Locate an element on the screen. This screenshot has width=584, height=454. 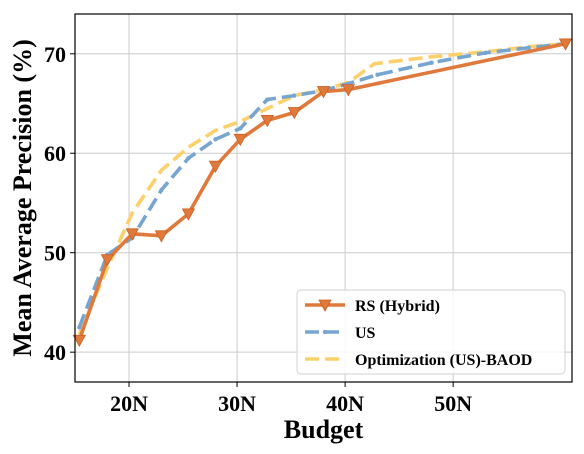
legend-item: US is located at coordinates (340, 333).